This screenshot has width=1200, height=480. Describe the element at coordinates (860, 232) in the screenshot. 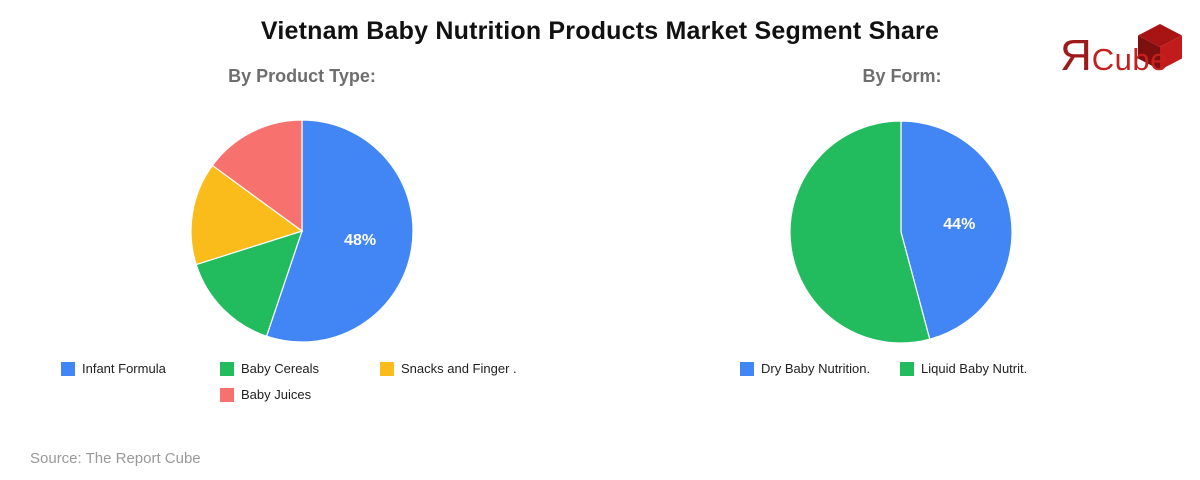

I see `pie-slice-liquid-baby-nutrit` at that location.